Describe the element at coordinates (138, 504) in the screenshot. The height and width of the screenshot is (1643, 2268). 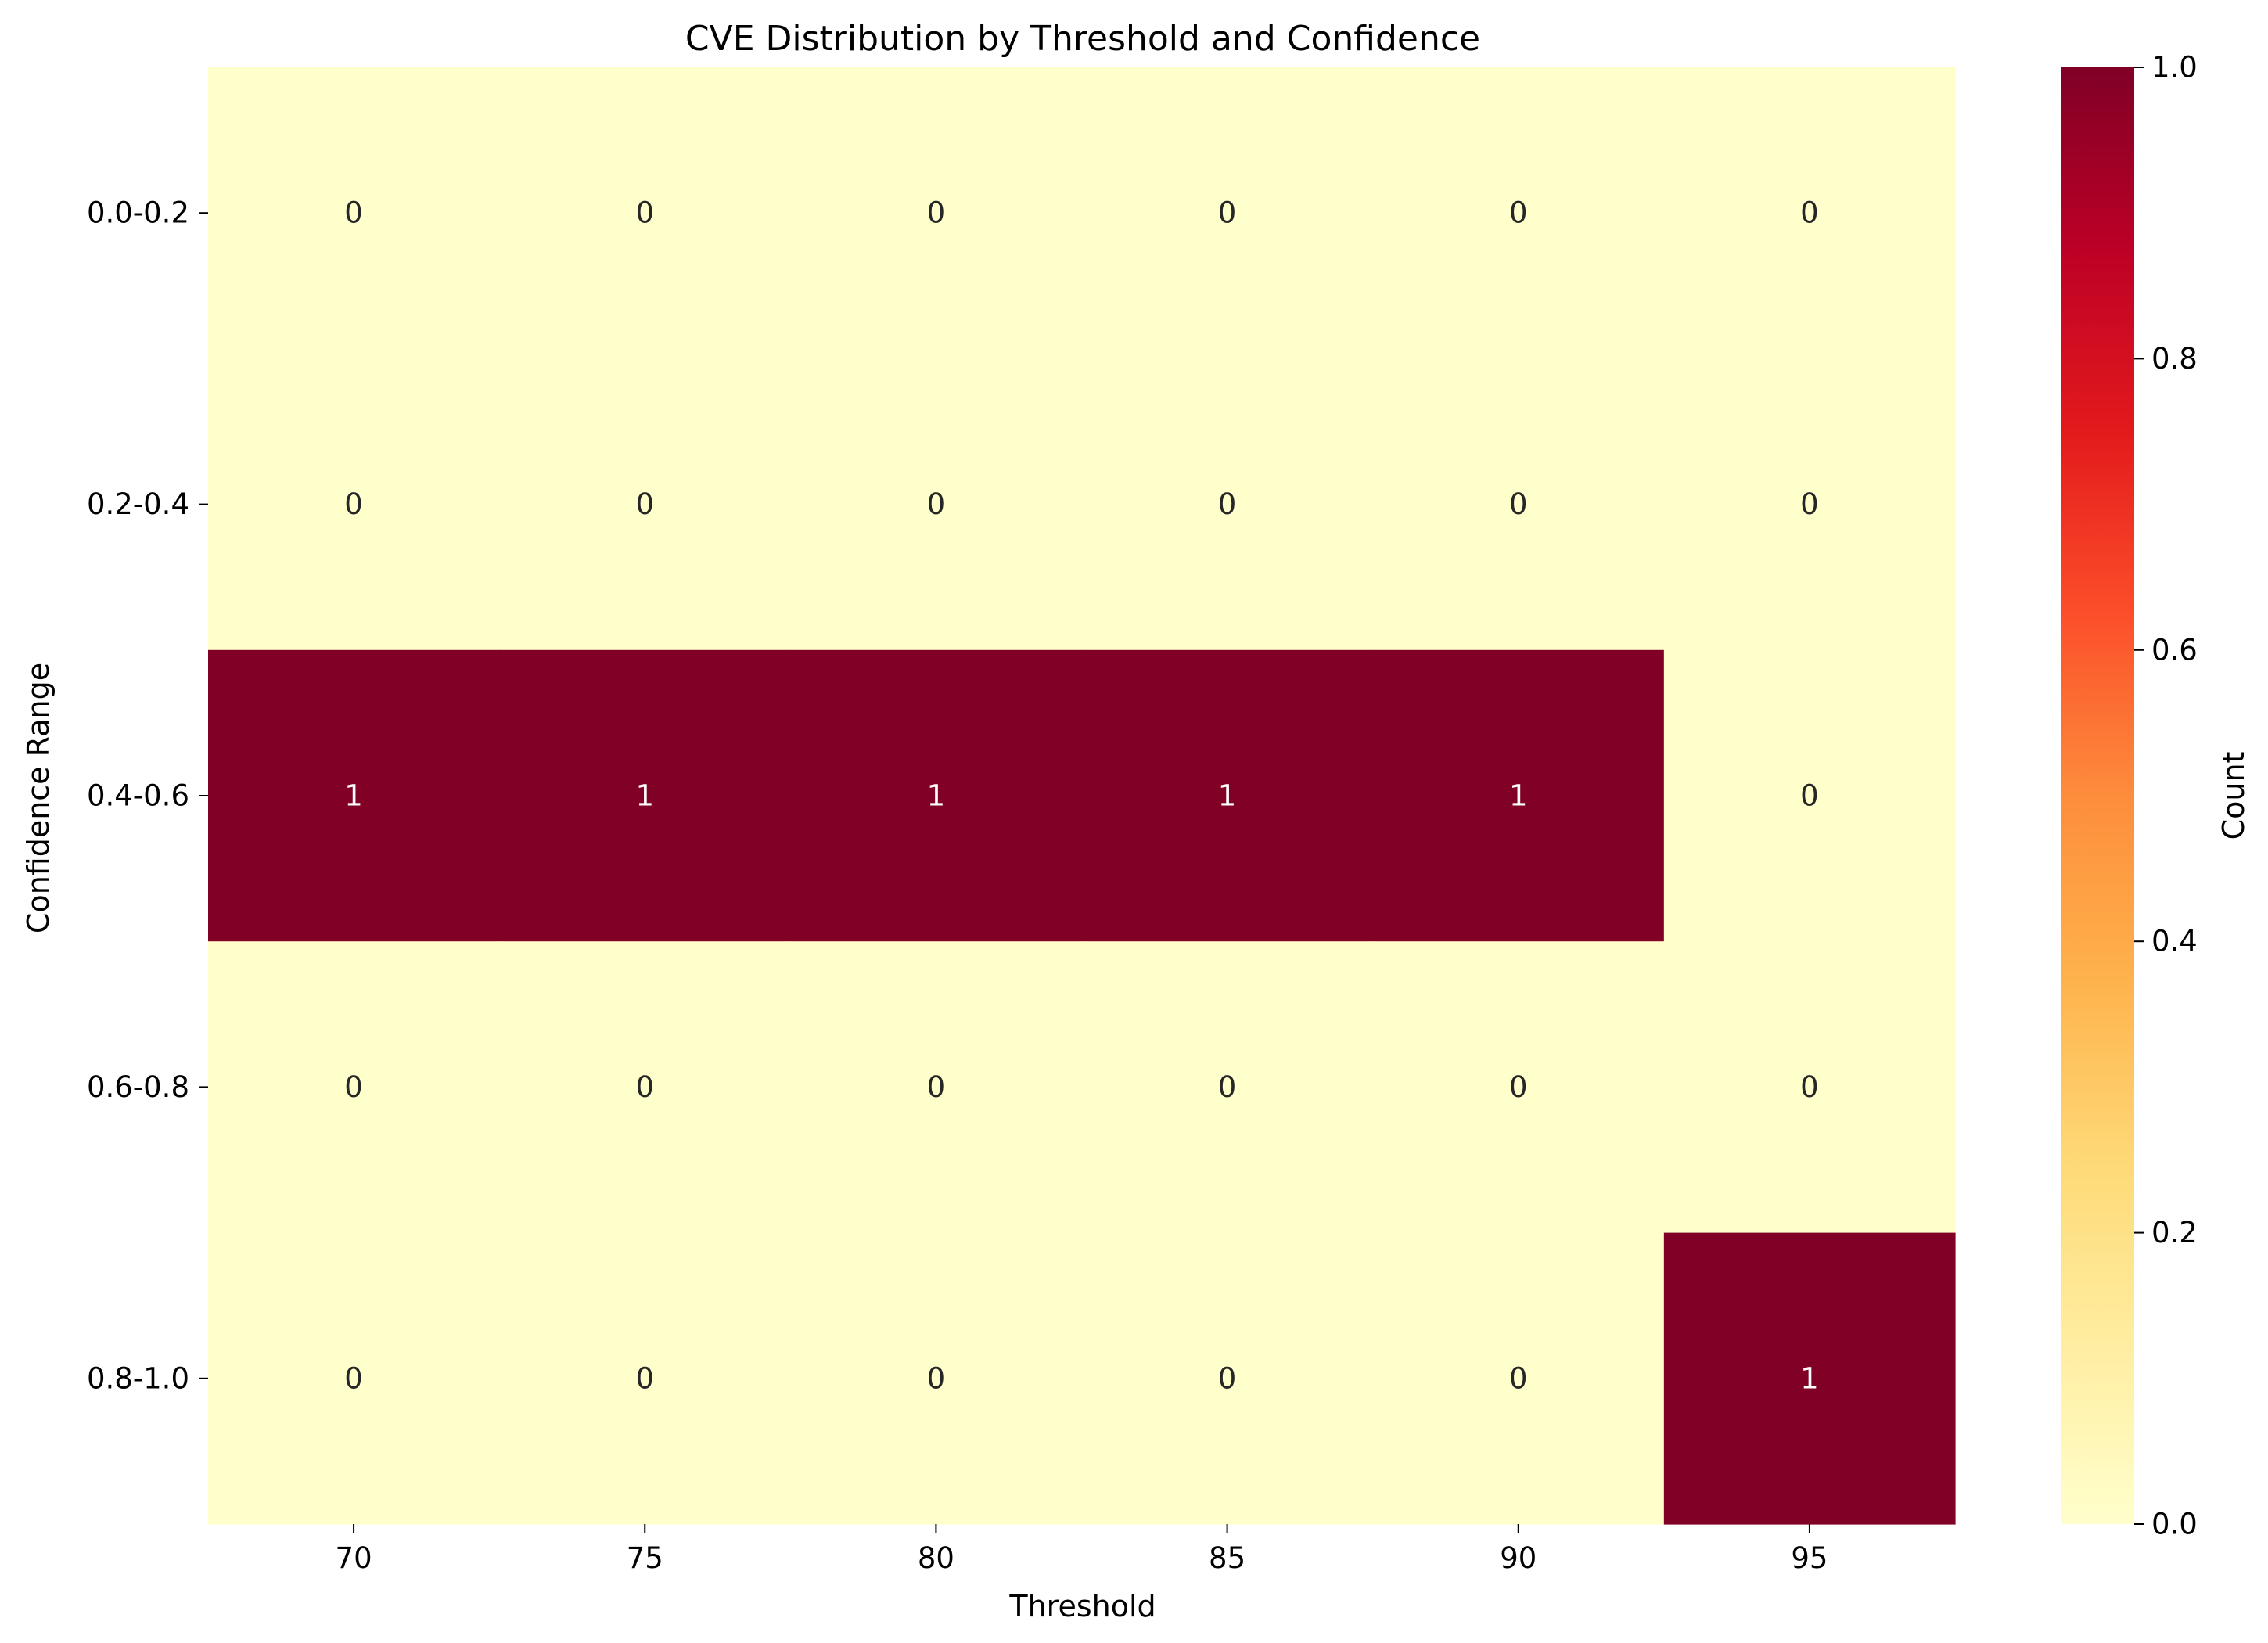
I see `y-tick-label: 0.2-0.4` at that location.